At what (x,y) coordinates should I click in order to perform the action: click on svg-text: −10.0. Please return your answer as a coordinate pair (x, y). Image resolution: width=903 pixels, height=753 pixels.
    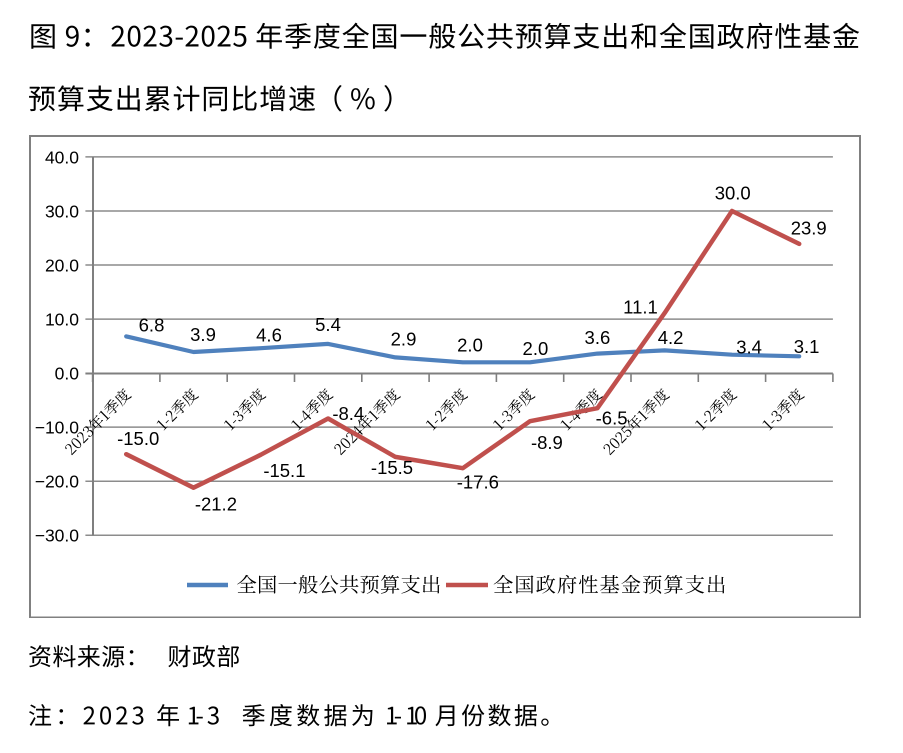
    Looking at the image, I should click on (57, 427).